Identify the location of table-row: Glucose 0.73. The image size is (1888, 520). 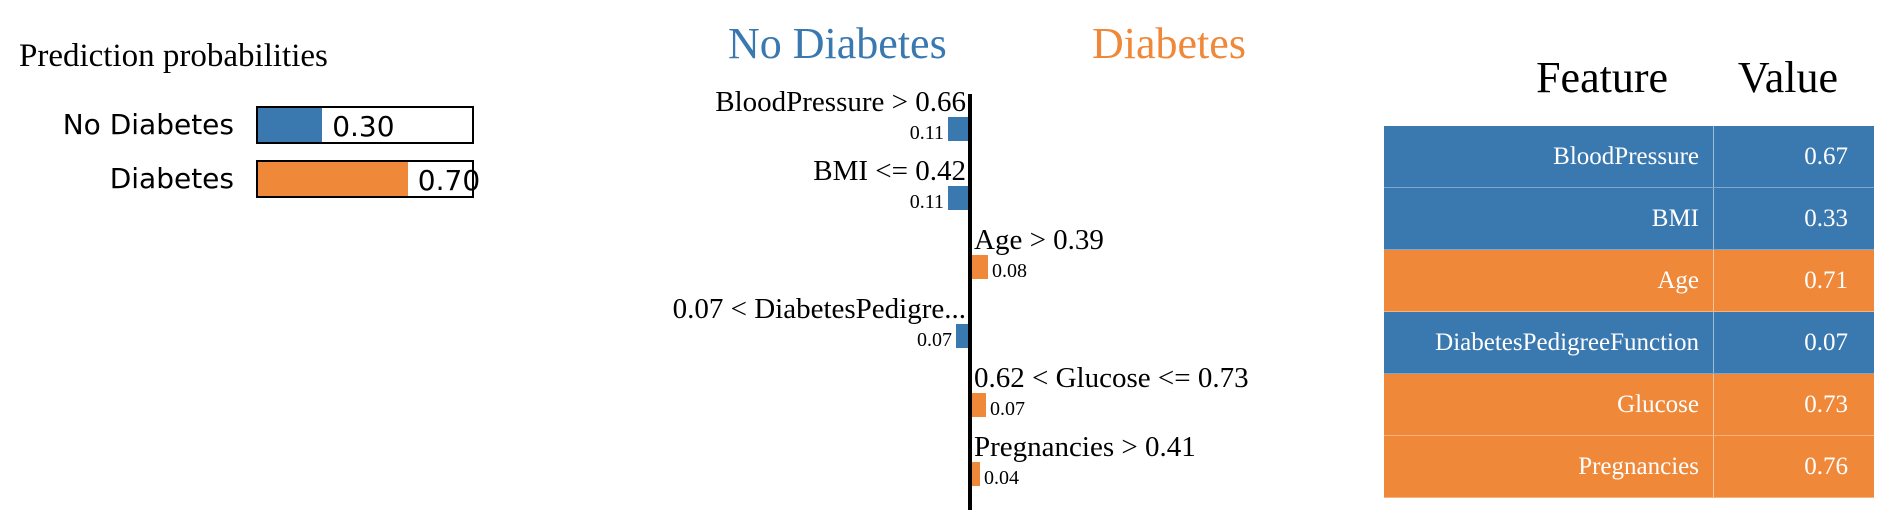
(1629, 405).